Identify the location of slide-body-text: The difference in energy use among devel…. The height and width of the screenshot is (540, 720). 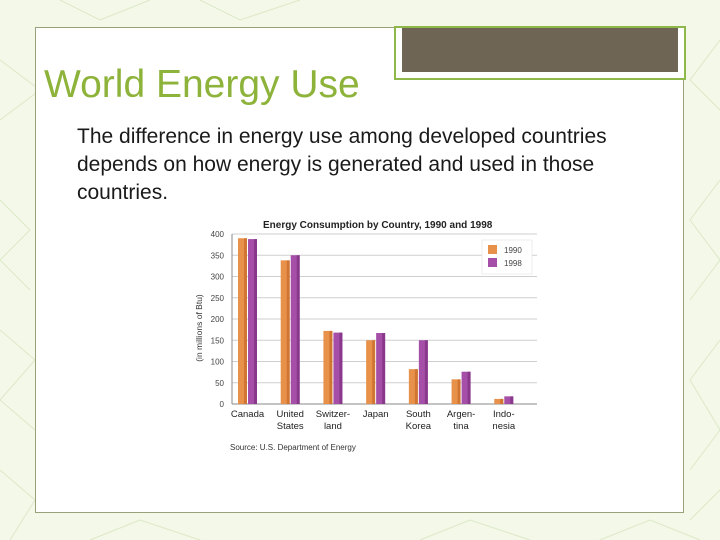
(342, 164).